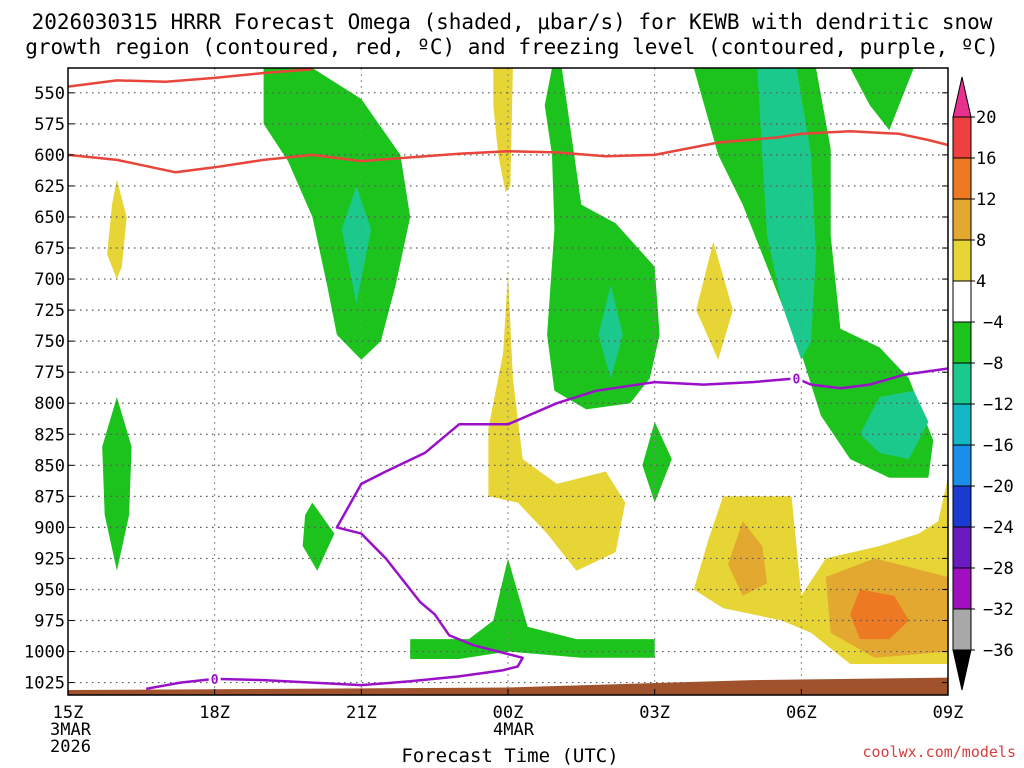 This screenshot has width=1024, height=768. Describe the element at coordinates (962, 97) in the screenshot. I see `colorbar-top-arrow` at that location.